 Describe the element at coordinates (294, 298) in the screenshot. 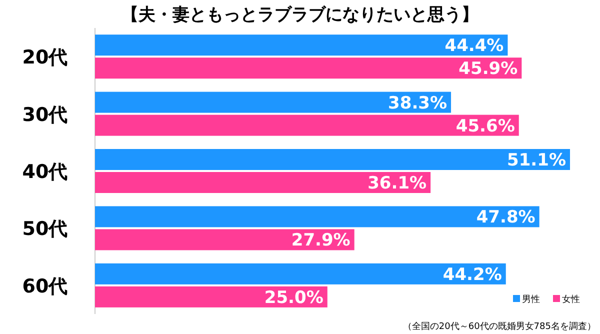

I see `data-label: 25.0%` at that location.